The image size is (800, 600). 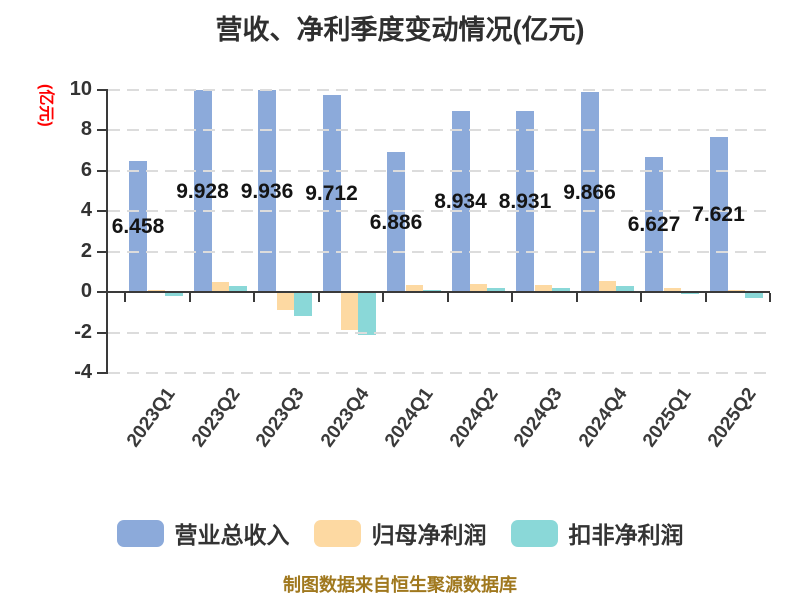 What do you see at coordinates (409, 418) in the screenshot?
I see `x-category-label-2024Q1: 2024Q1` at bounding box center [409, 418].